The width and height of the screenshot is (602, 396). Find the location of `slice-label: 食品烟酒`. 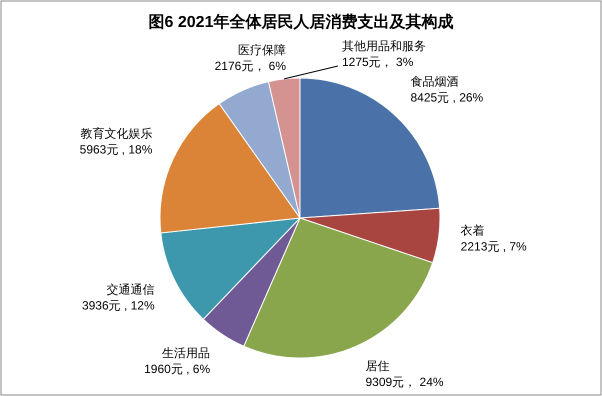

slice-label: 食品烟酒 is located at coordinates (434, 81).